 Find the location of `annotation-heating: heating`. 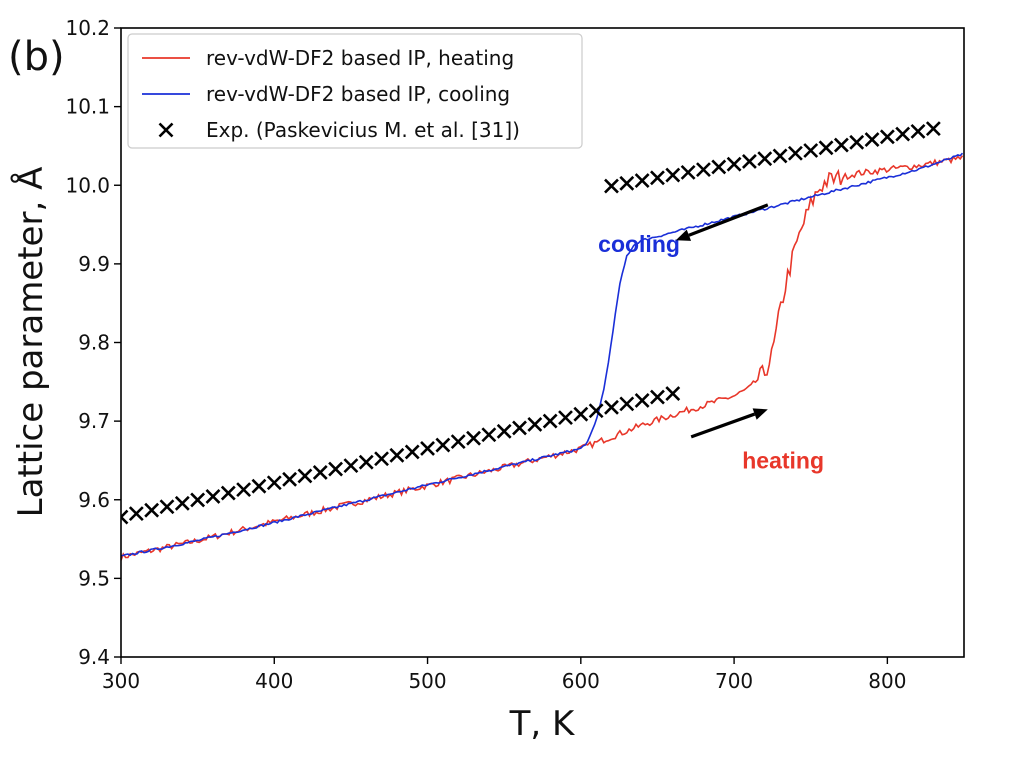

annotation-heating: heating is located at coordinates (783, 460).